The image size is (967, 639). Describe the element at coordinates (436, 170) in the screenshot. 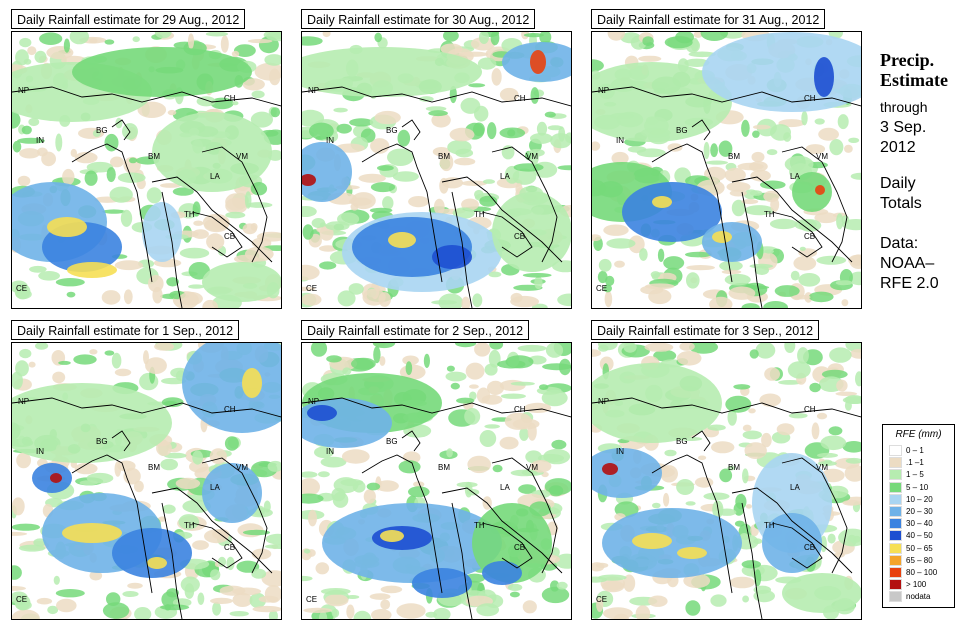

I see `rainfall-map: NP IN BG CH BM VM LA TH CB CE` at that location.